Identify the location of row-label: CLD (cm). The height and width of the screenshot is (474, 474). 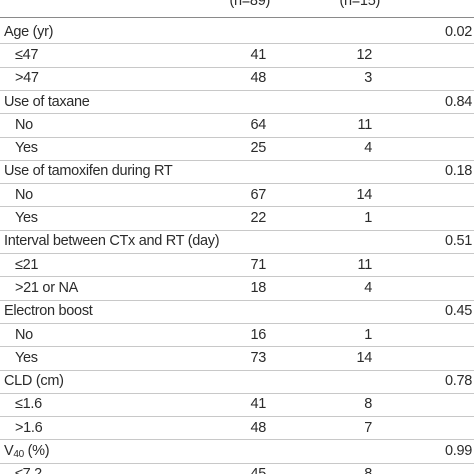
(34, 381).